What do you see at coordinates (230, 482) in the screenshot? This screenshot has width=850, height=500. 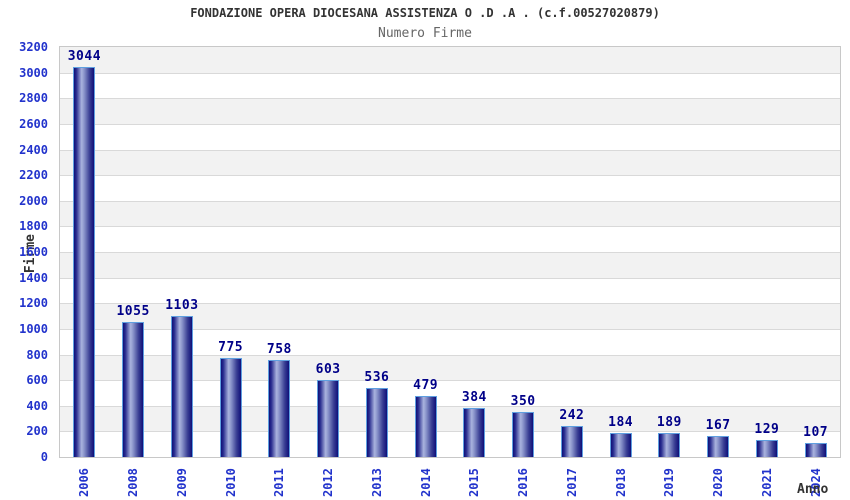 I see `x-tick-label: 2010` at bounding box center [230, 482].